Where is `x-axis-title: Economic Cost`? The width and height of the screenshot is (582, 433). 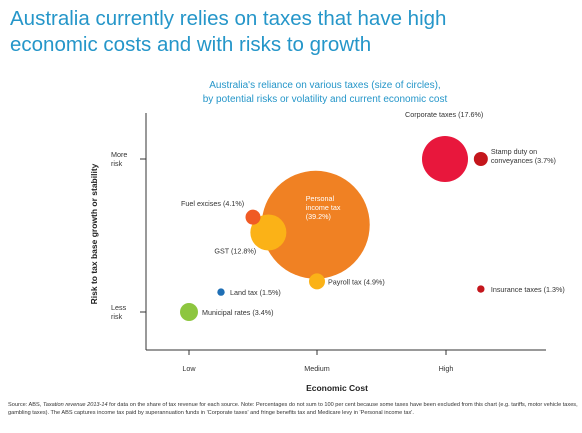 x-axis-title: Economic Cost is located at coordinates (337, 388).